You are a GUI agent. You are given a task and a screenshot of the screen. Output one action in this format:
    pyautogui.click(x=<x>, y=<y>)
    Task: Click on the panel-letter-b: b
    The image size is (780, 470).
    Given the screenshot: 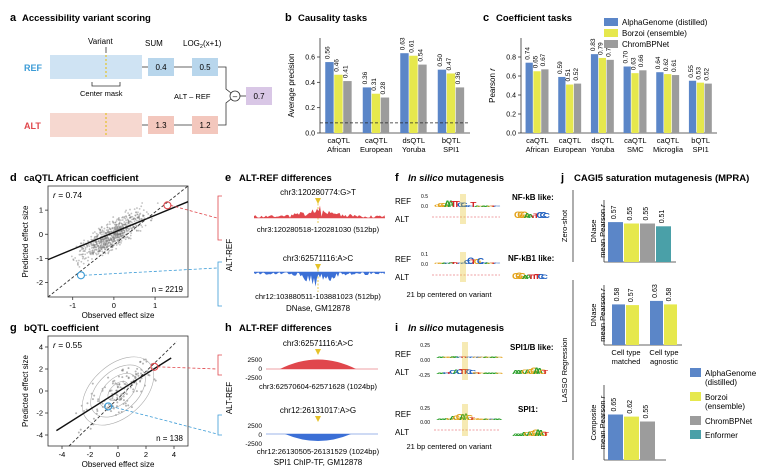 What is the action you would take?
    pyautogui.click(x=288, y=18)
    